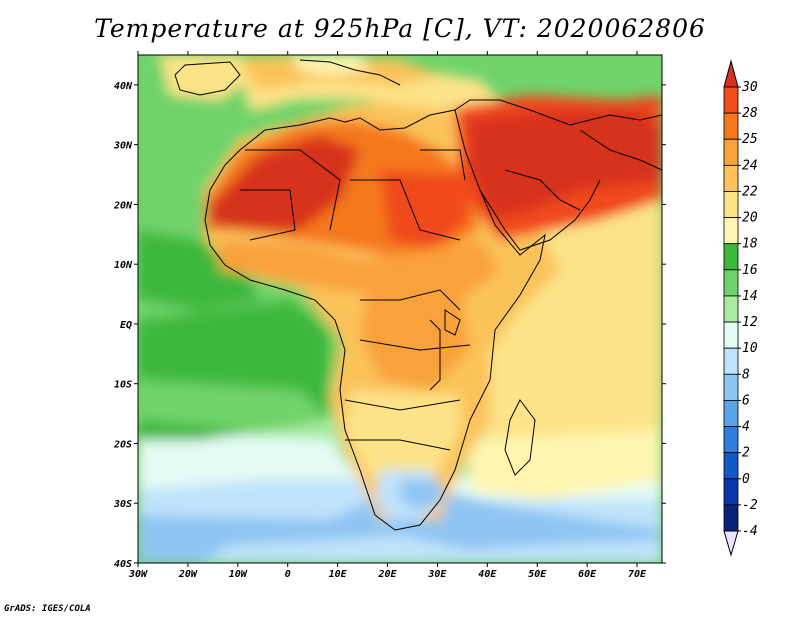 This screenshot has height=618, width=800. What do you see at coordinates (123, 205) in the screenshot?
I see `lat-tick-label: 20N` at bounding box center [123, 205].